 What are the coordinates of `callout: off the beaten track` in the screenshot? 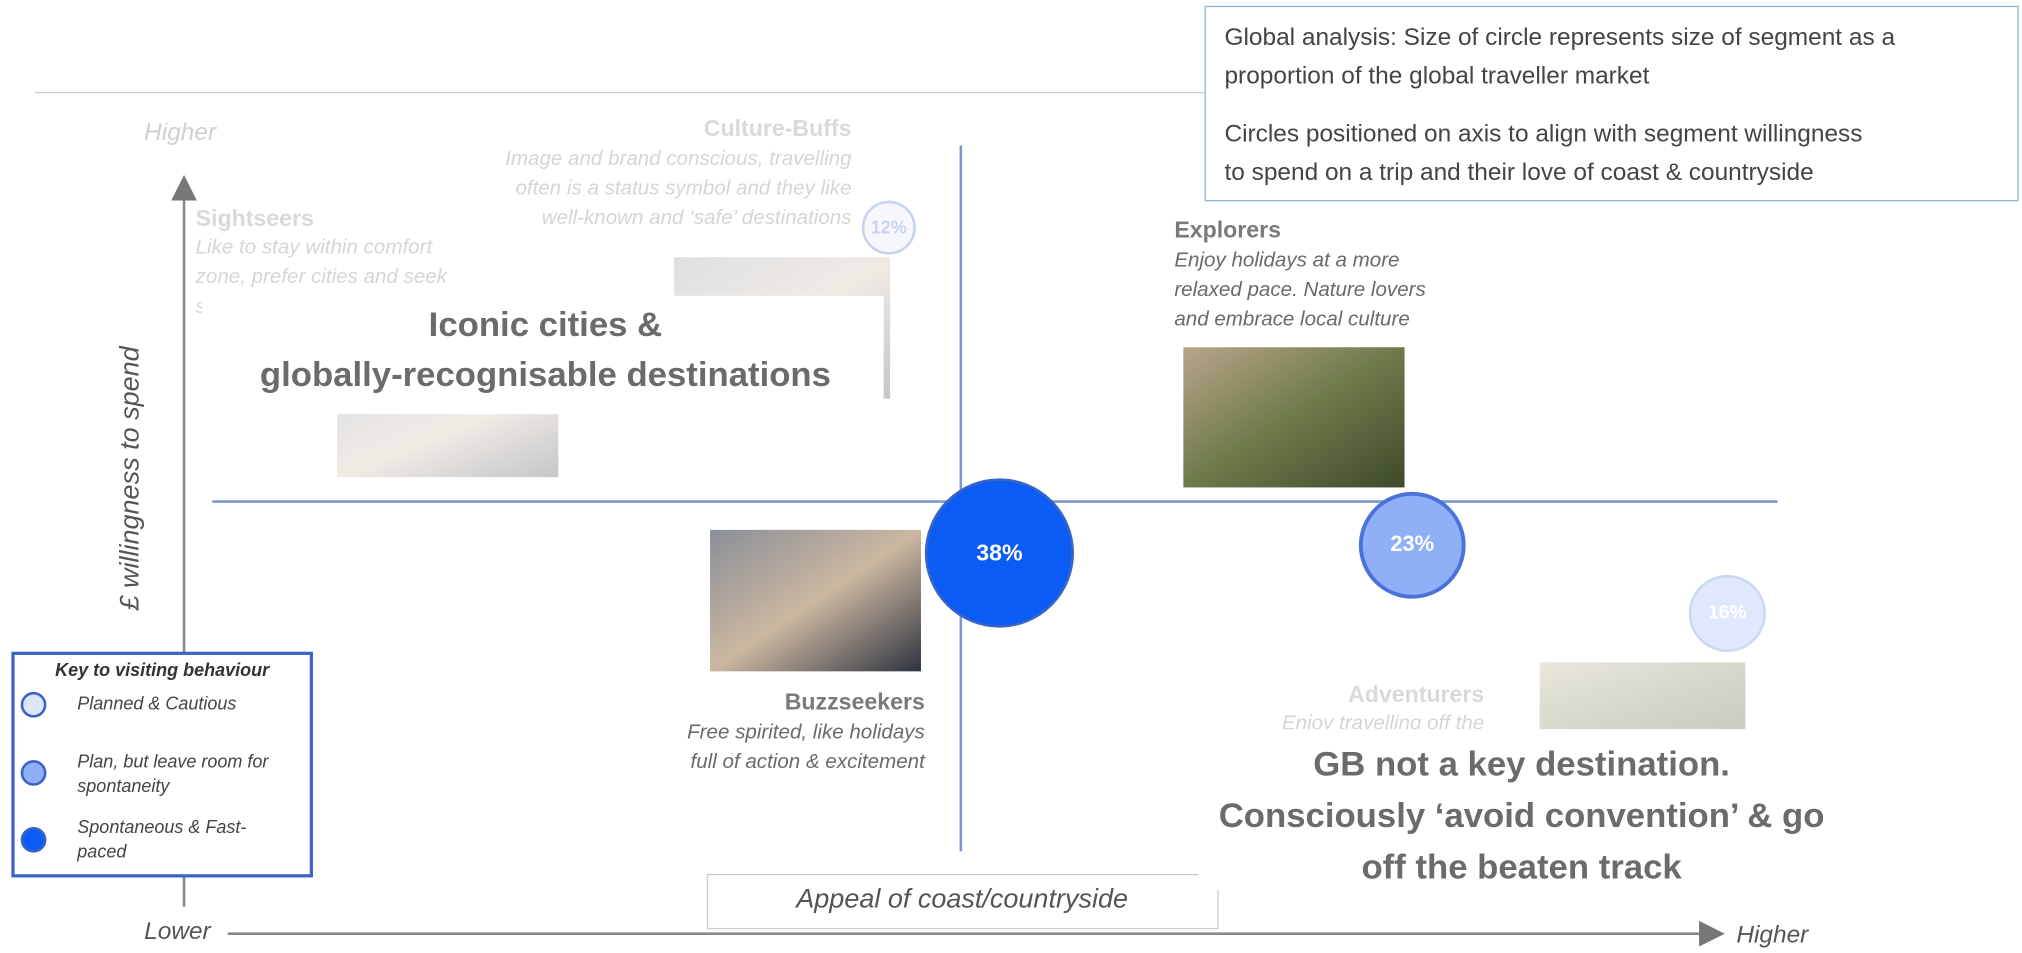 It's located at (1521, 868).